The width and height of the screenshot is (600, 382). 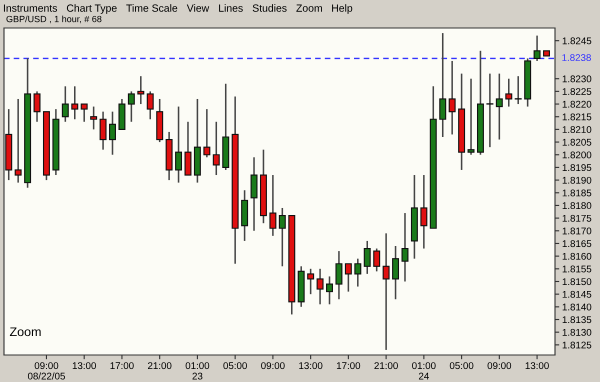 What do you see at coordinates (198, 371) in the screenshot?
I see `x-tick-label: 01:00 23` at bounding box center [198, 371].